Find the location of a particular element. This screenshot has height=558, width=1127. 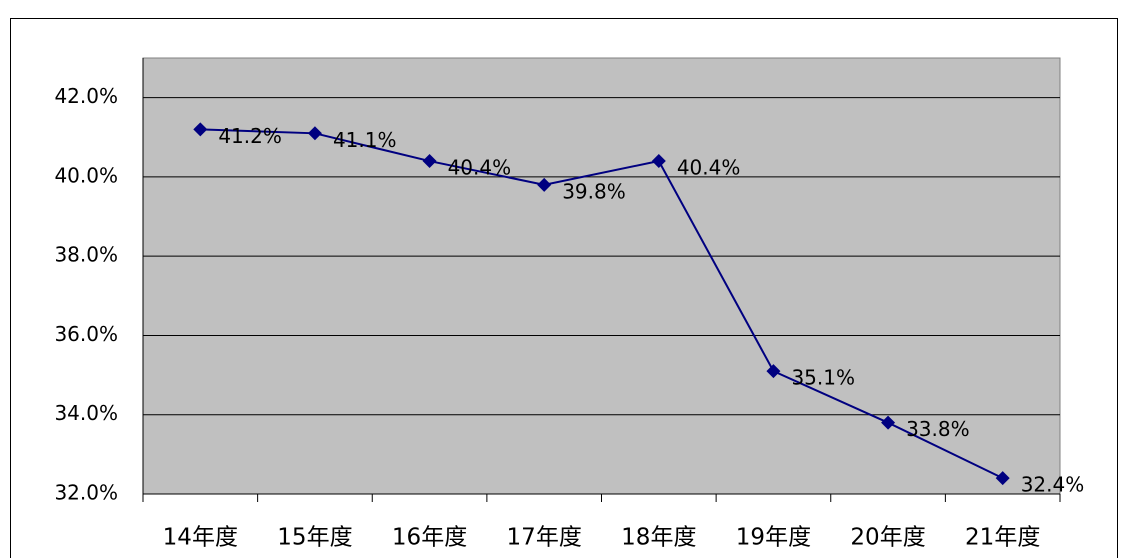

x-tick-label: 21年度 is located at coordinates (1002, 538).